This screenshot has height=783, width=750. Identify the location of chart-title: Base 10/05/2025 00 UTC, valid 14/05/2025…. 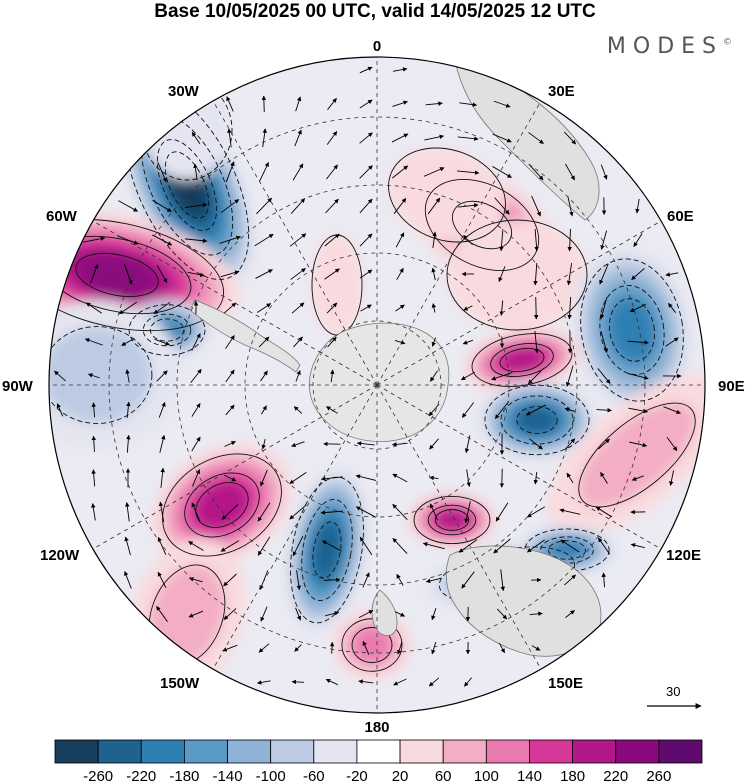
(375, 11).